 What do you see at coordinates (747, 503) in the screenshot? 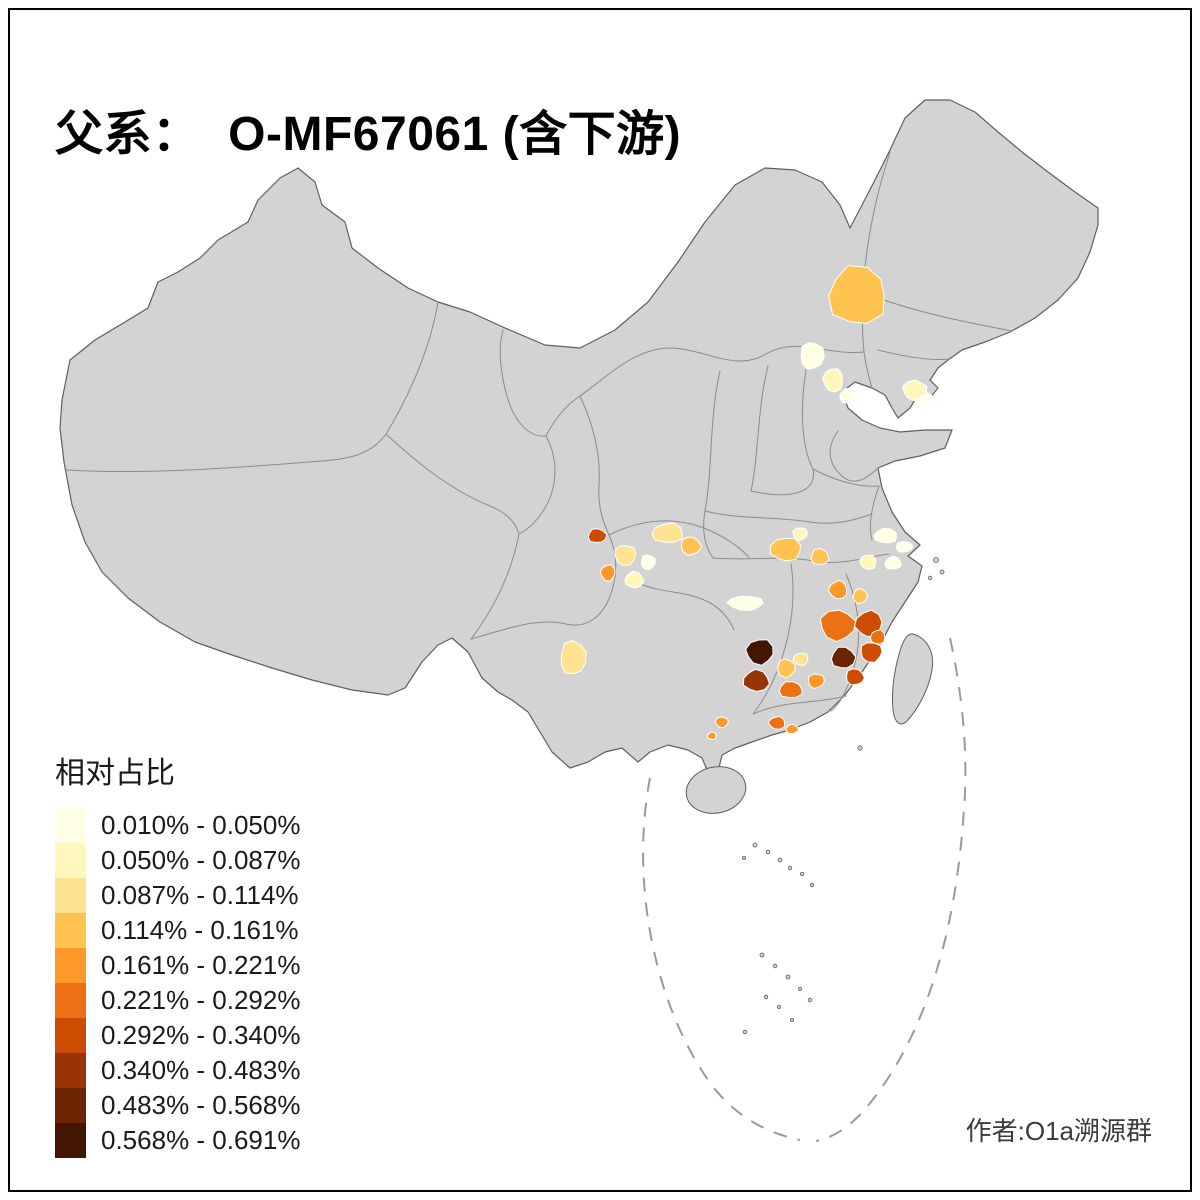
I see `colored-prefectures` at bounding box center [747, 503].